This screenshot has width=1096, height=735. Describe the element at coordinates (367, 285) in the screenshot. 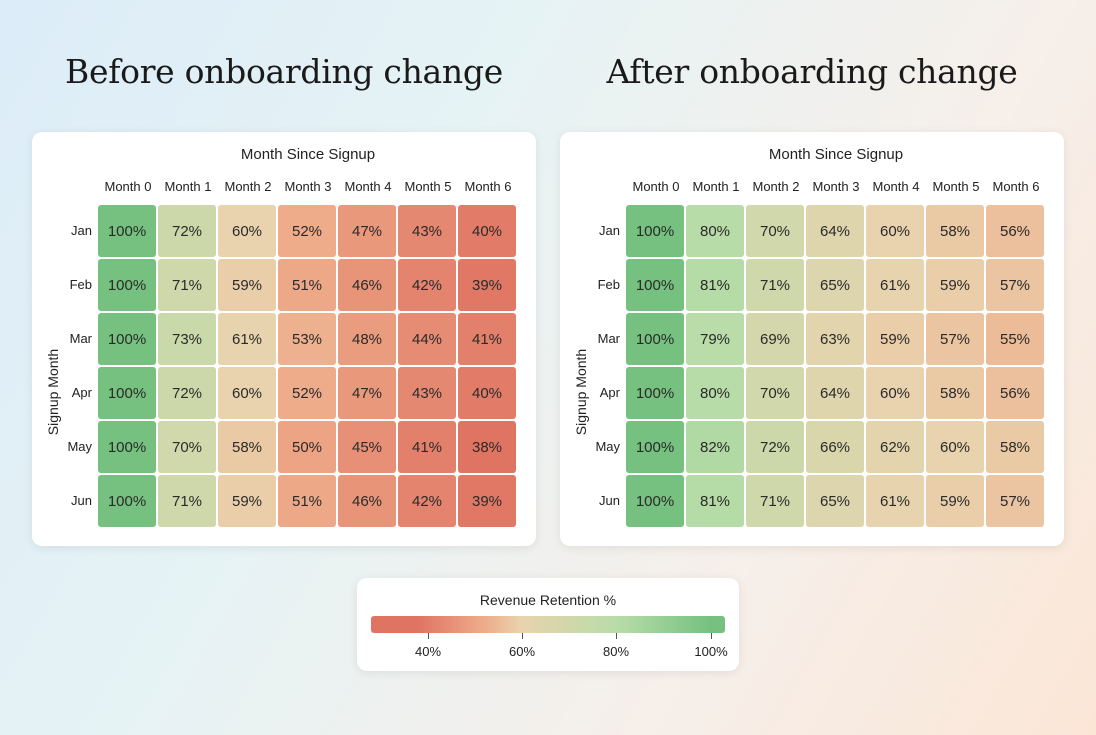

I see `heatmap-cell: 46%` at that location.